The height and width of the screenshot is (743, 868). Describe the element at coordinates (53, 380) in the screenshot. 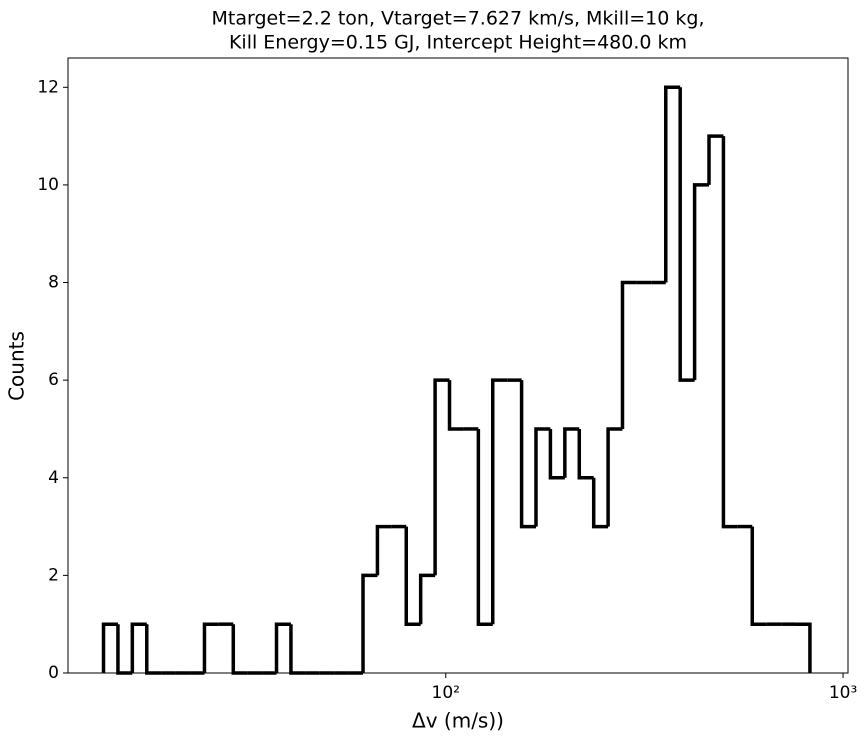

I see `y-tick-label: 6` at that location.